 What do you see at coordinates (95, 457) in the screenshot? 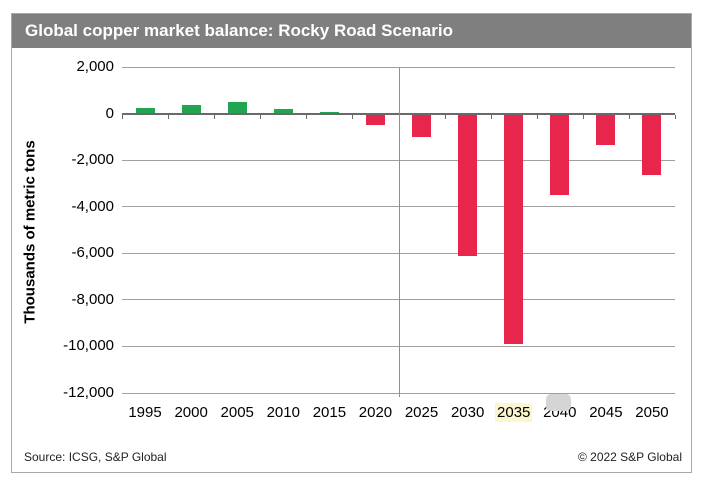
I see `source-note: Source: ICSG, S&P Global` at bounding box center [95, 457].